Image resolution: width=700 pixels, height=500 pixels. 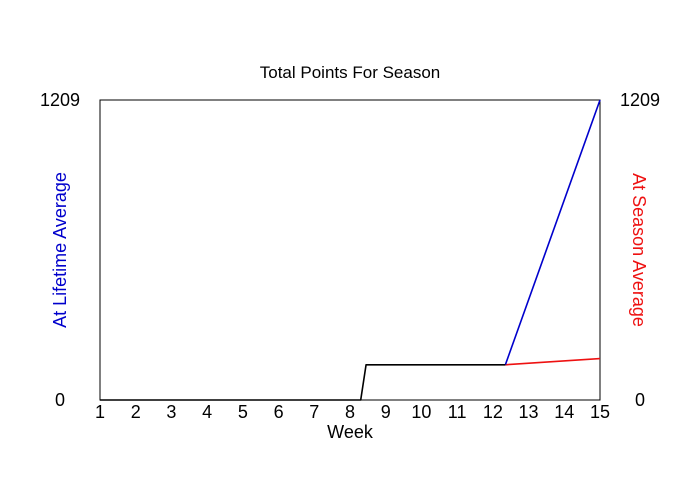 I want to click on x-tick-label: 11, so click(x=457, y=412).